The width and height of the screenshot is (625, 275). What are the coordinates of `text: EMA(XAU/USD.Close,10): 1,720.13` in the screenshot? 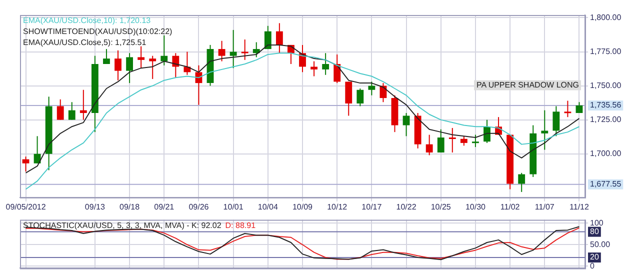 It's located at (87, 21).